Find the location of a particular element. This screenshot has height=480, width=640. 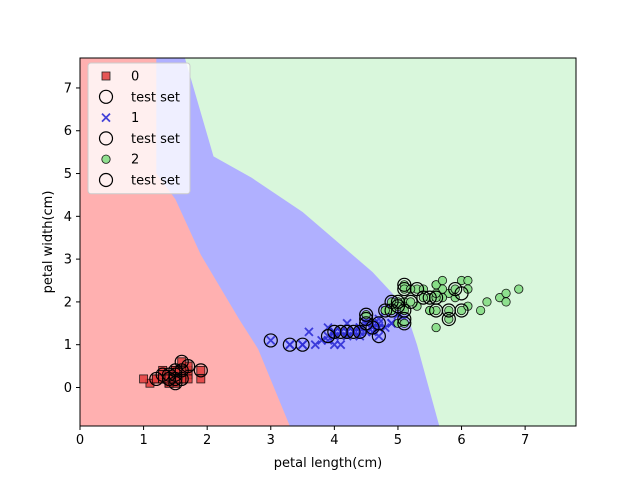

x-axis: 0 1 2 3 4 5 6 7 is located at coordinates (302, 437).